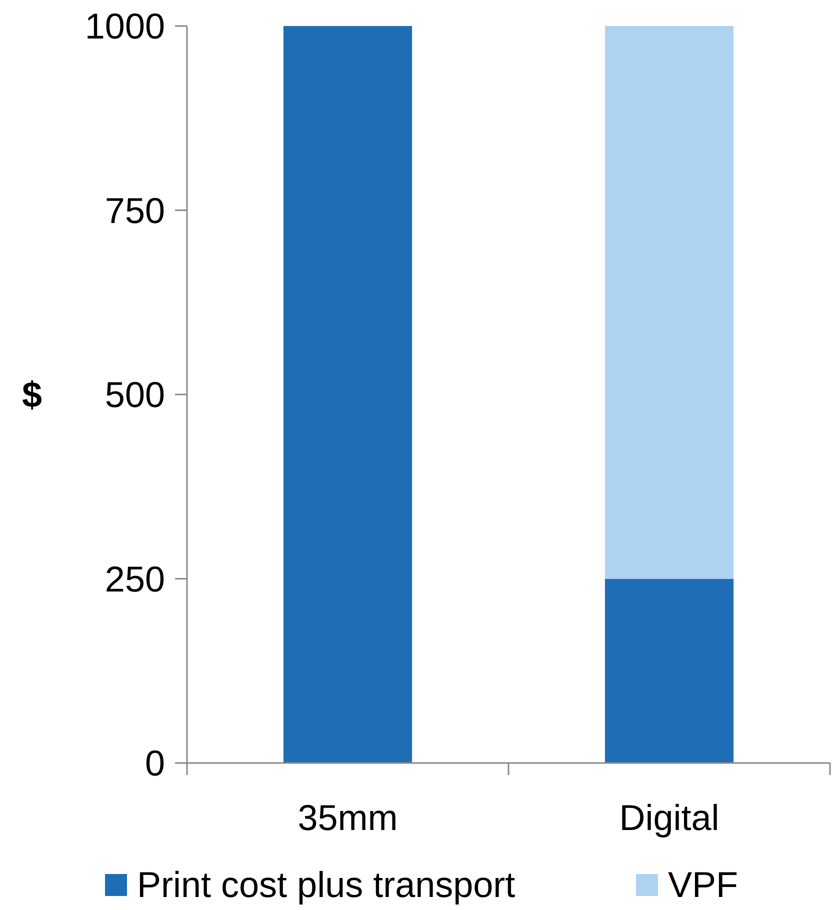 This screenshot has width=832, height=910. What do you see at coordinates (669, 817) in the screenshot?
I see `x-tick-label: Digital` at bounding box center [669, 817].